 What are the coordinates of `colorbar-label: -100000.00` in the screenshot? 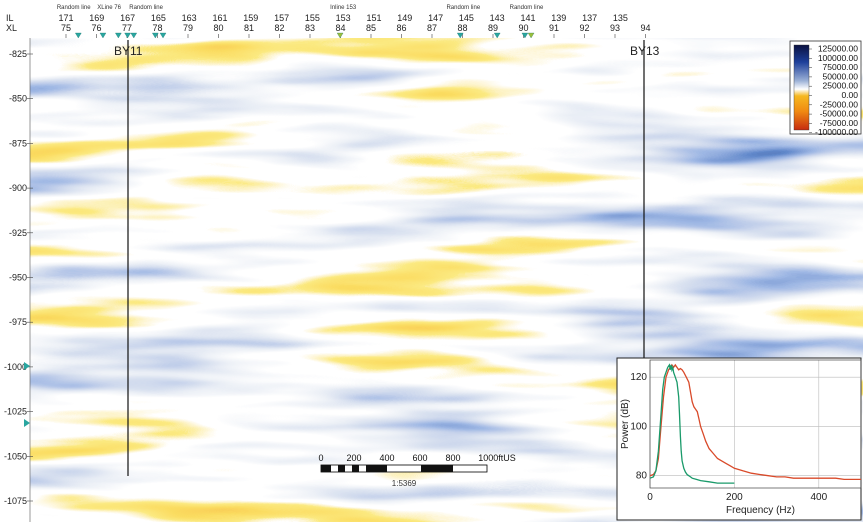 It's located at (836, 132).